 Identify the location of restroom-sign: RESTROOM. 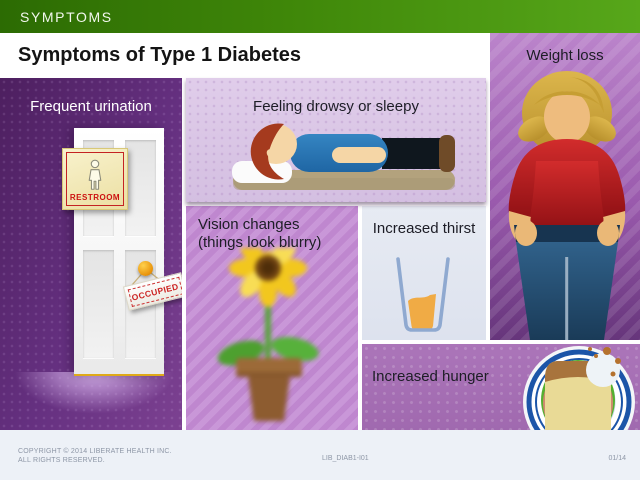
(95, 179).